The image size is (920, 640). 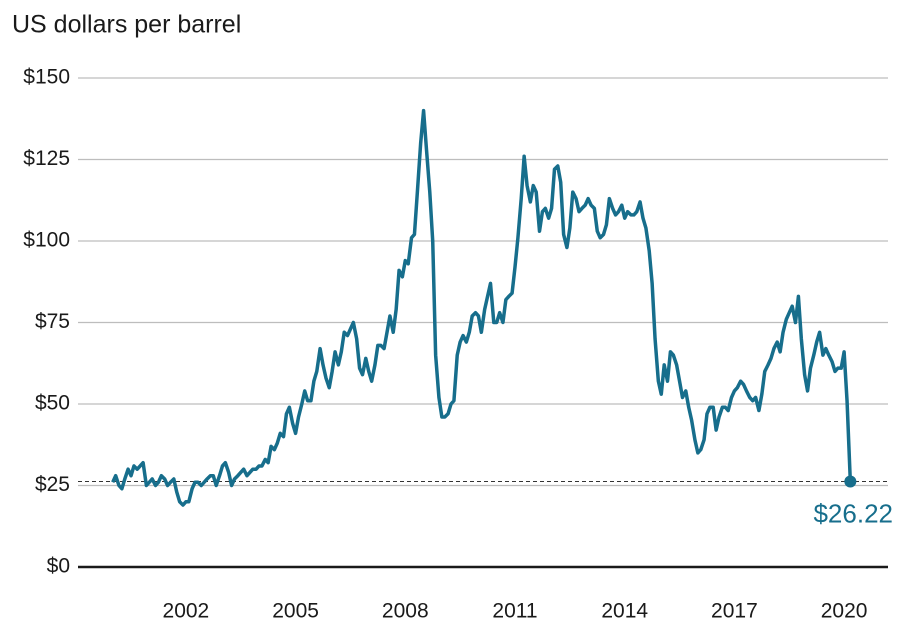 What do you see at coordinates (295, 611) in the screenshot?
I see `x-tick-label: 2005` at bounding box center [295, 611].